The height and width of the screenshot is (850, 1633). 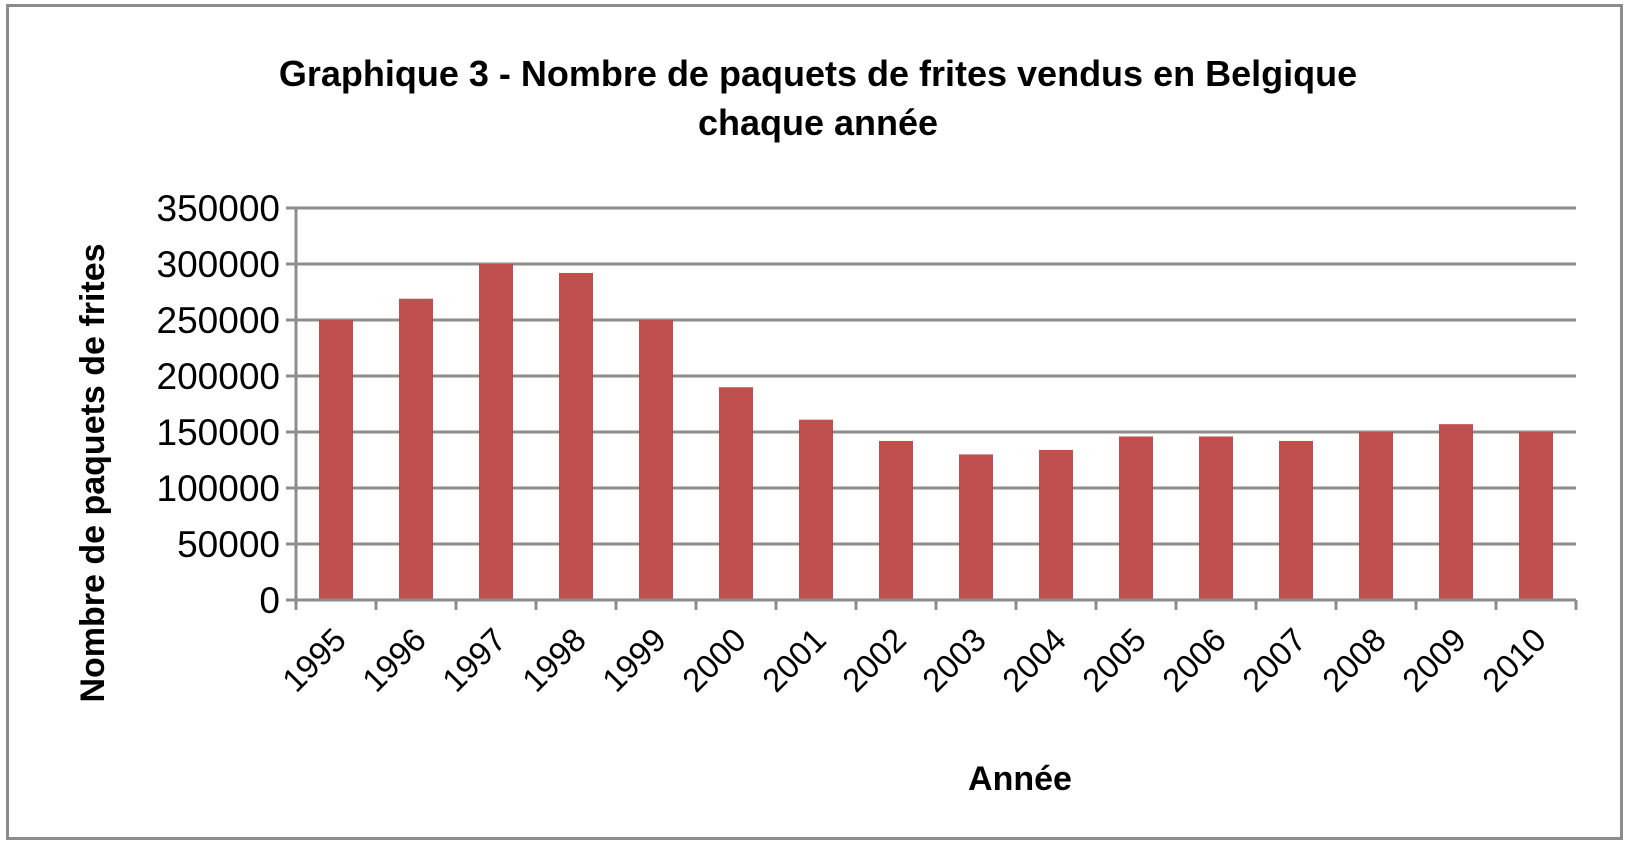 What do you see at coordinates (874, 660) in the screenshot?
I see `x-tick-label: 2002` at bounding box center [874, 660].